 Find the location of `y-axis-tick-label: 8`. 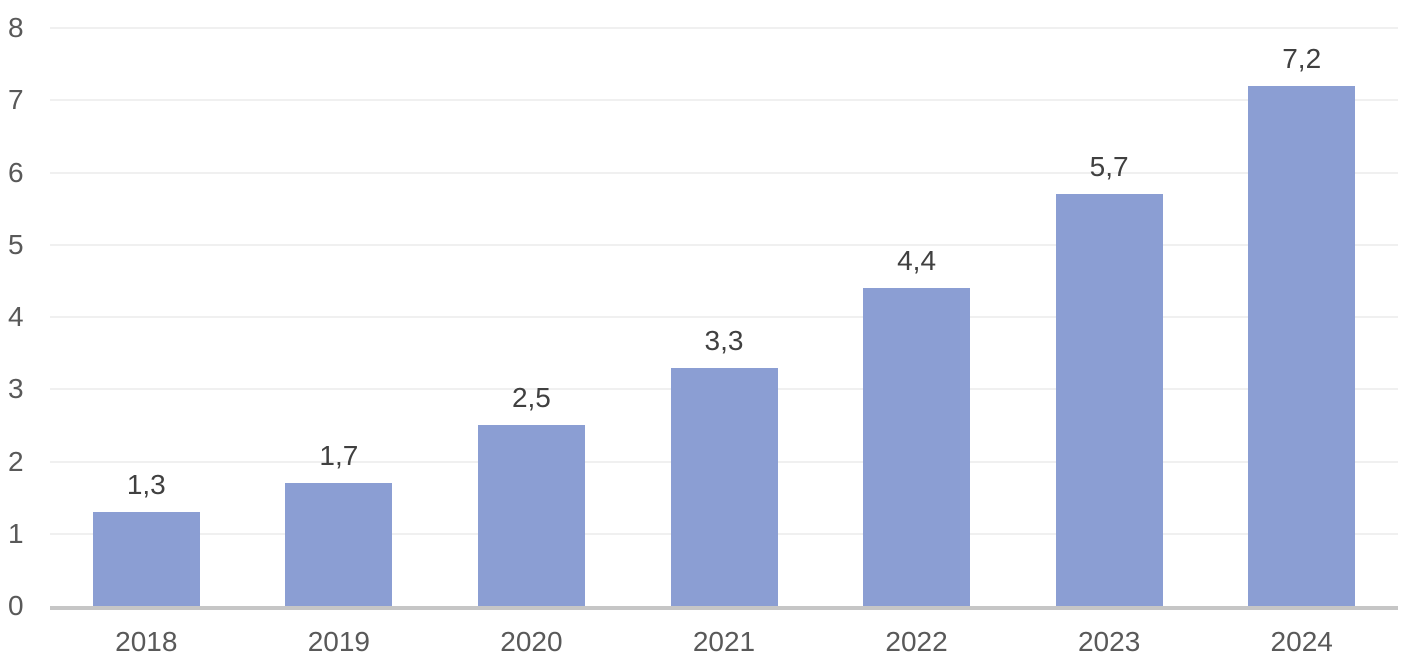

y-axis-tick-label: 8 is located at coordinates (16, 27).